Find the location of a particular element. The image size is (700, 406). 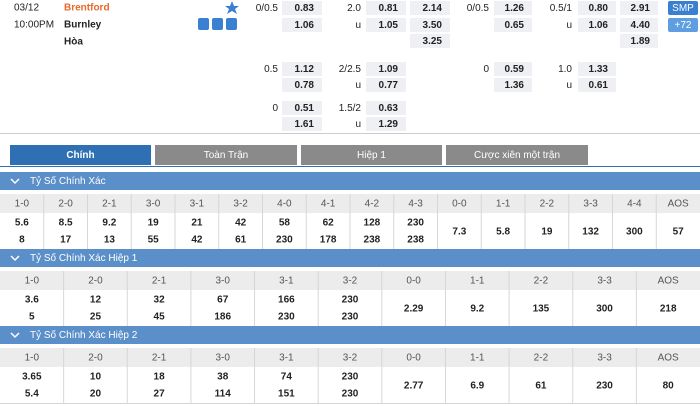

odds-value: 0.65 is located at coordinates (515, 25).